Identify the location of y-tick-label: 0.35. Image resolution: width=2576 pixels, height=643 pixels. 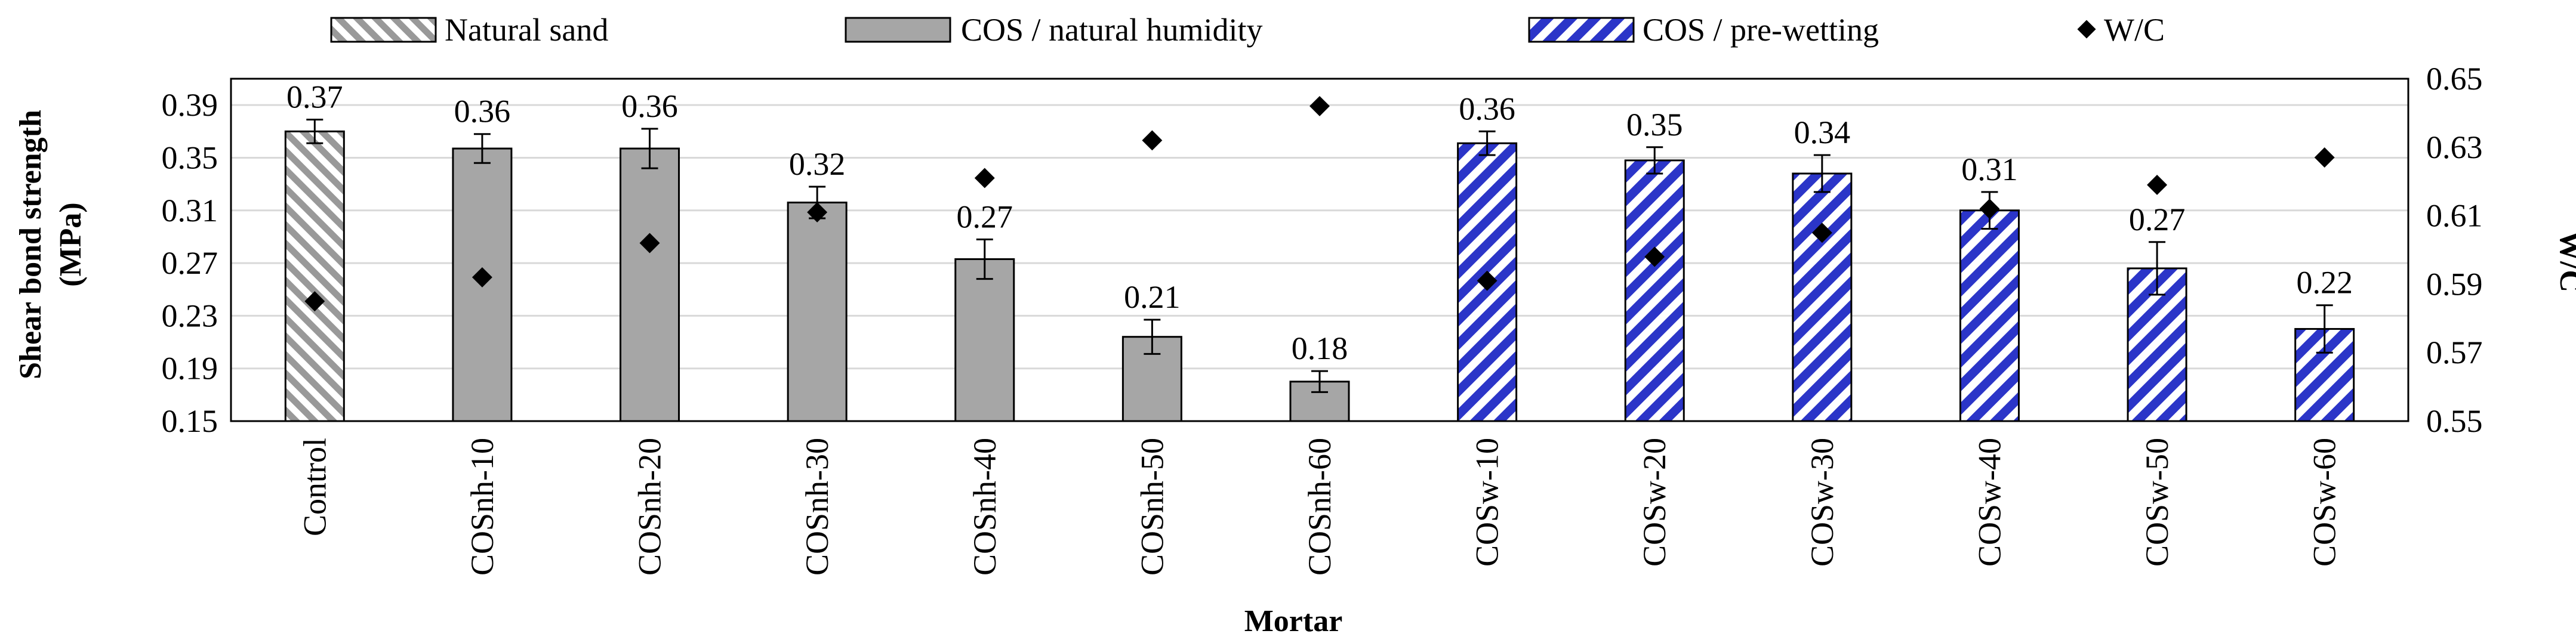
(190, 157).